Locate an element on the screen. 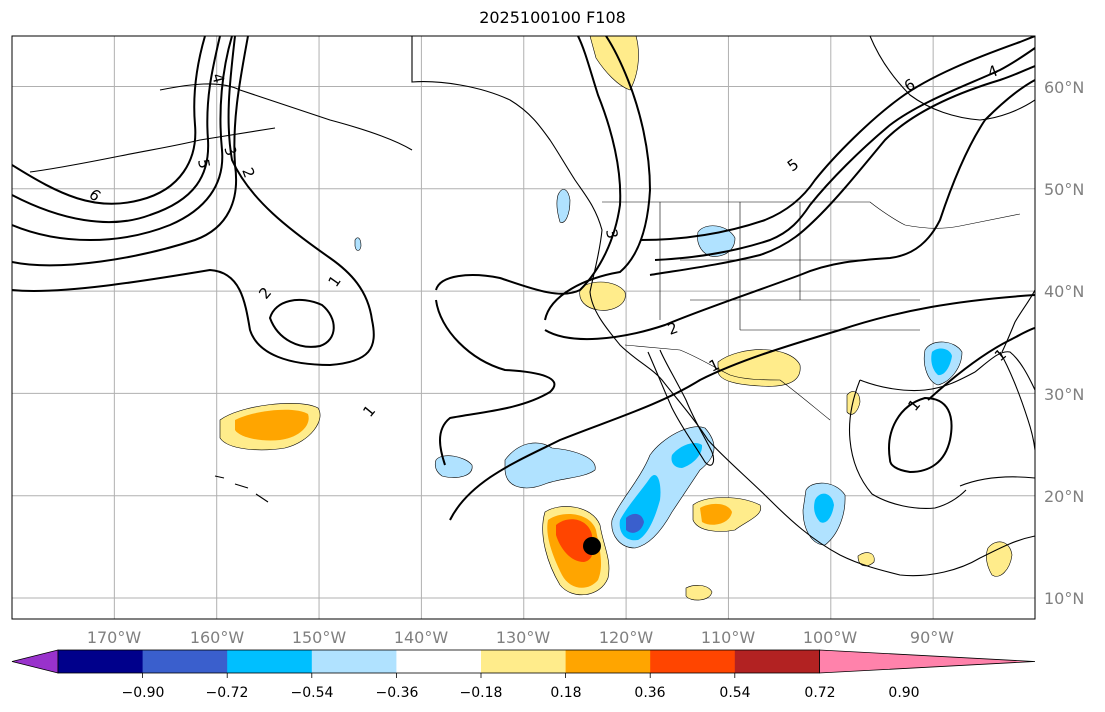  gulf-of-mexico-coastline is located at coordinates (947, 371).